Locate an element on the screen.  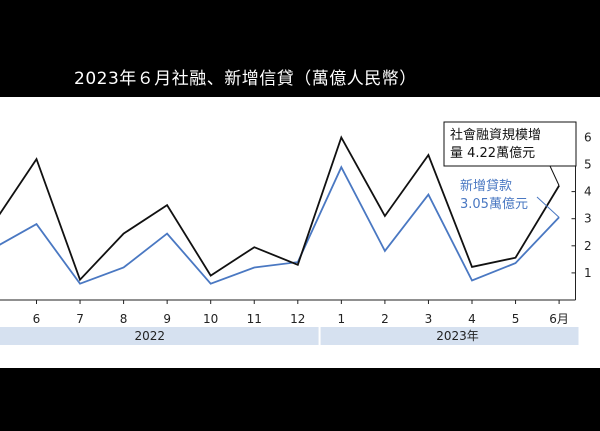
bottom-bar is located at coordinates (300, 399).